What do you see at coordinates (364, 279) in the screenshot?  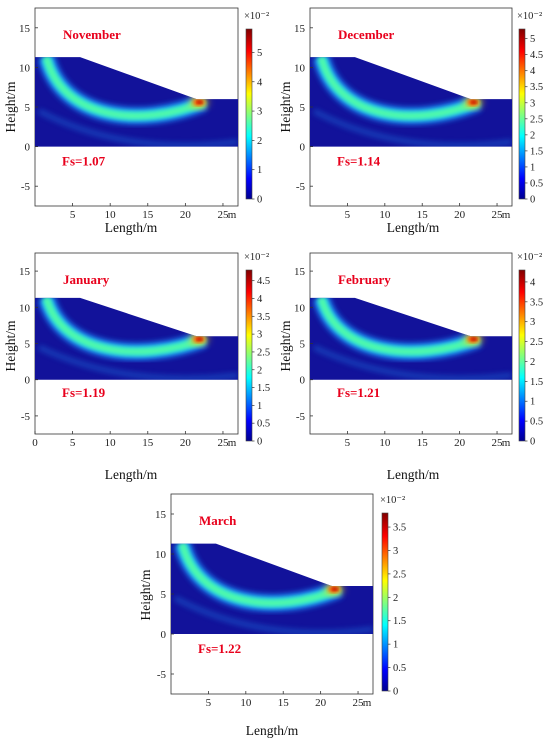 I see `month-label: February` at bounding box center [364, 279].